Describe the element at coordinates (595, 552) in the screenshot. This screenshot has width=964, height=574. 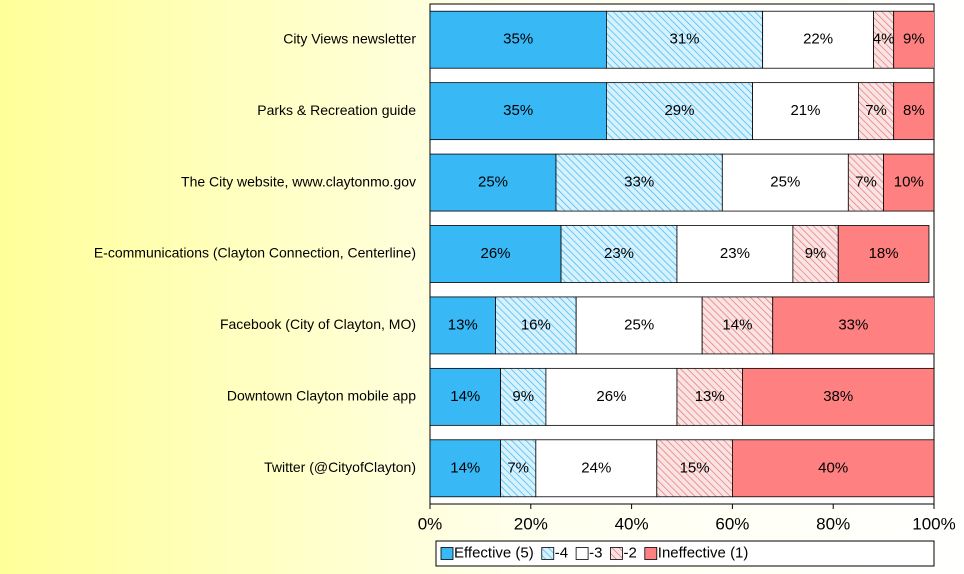
I see `legend-label: -3` at that location.